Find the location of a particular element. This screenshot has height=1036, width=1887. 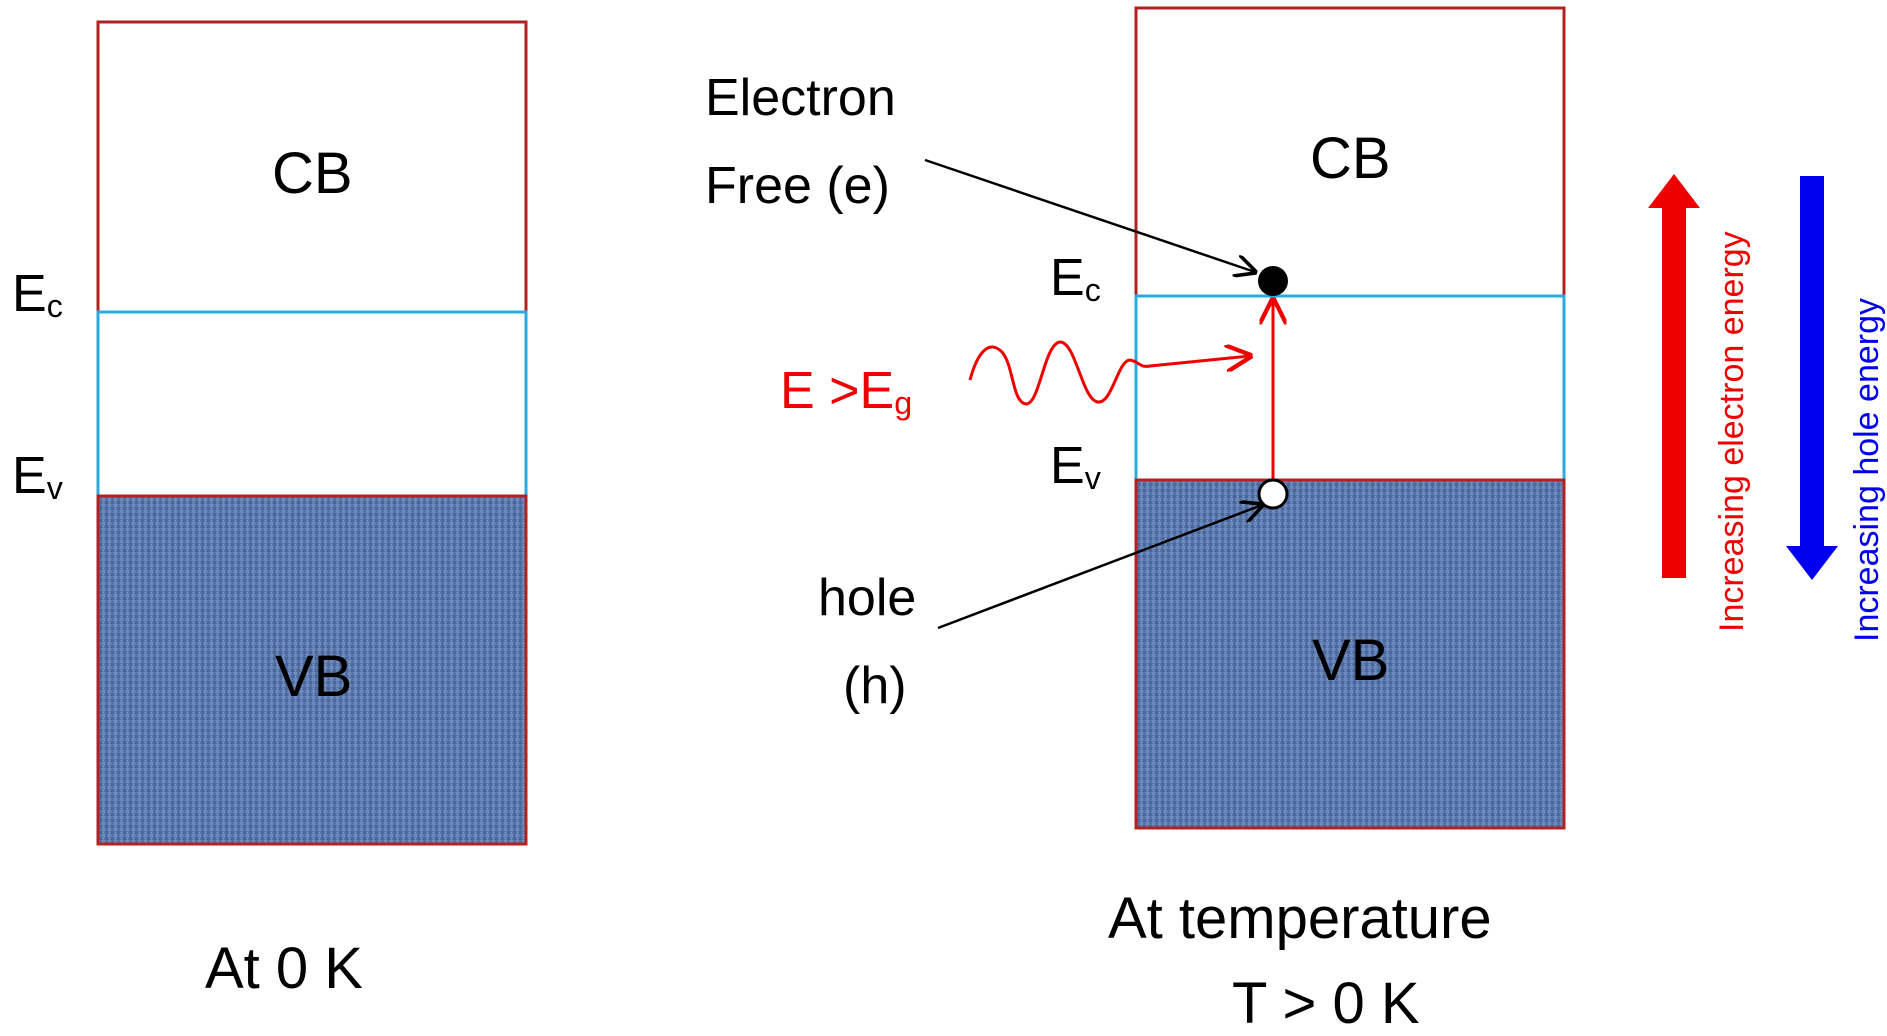

right-ec-label: Ec is located at coordinates (1075, 278).